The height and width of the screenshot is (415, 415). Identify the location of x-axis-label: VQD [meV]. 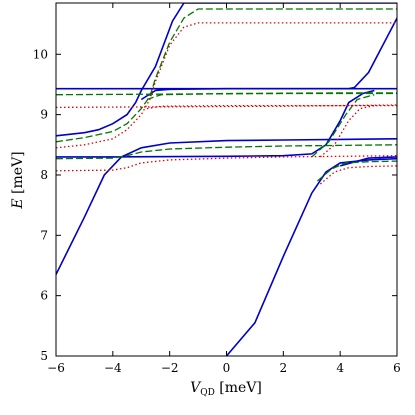
(226, 389).